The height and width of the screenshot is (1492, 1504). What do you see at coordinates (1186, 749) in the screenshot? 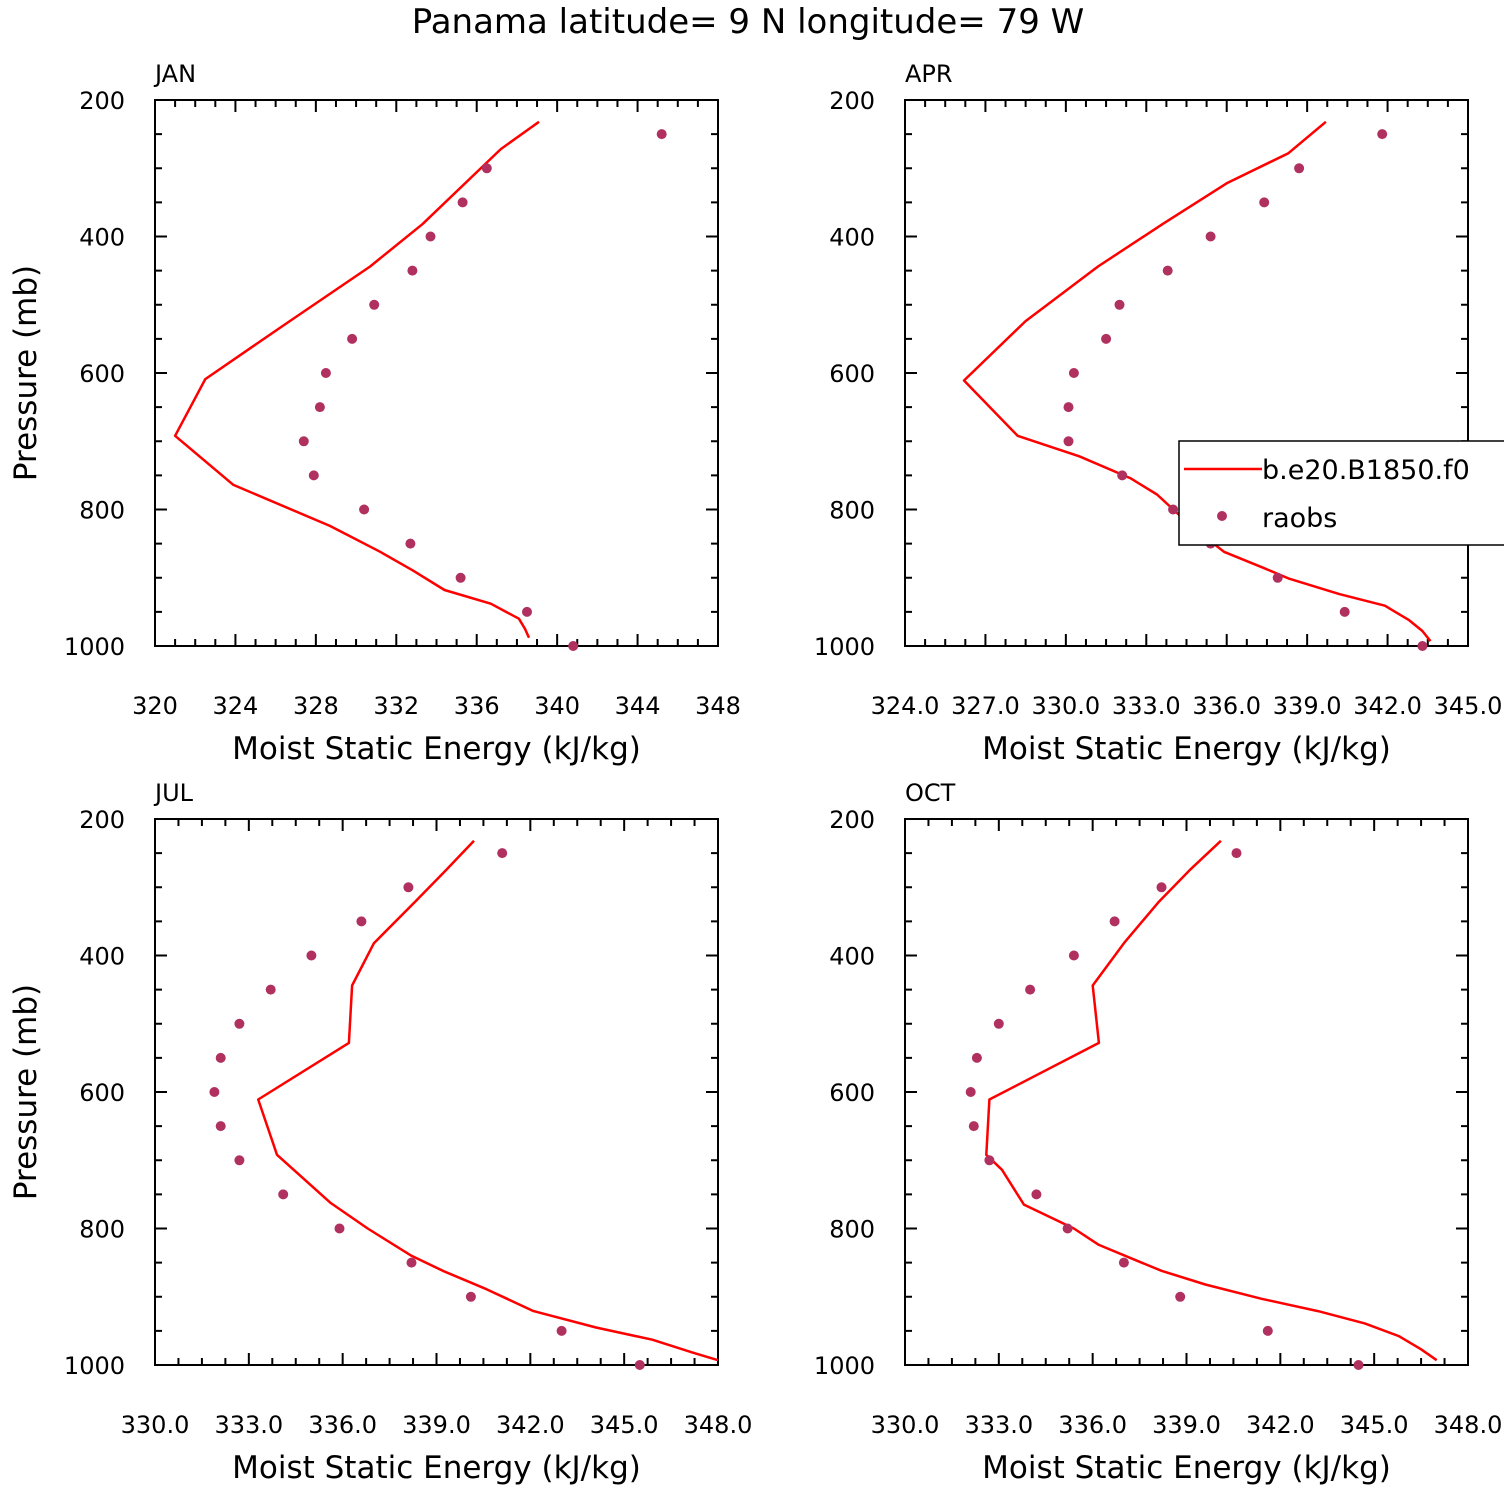
I see `apr-x-axis-title: Moist Static Energy (kJ/kg)` at bounding box center [1186, 749].